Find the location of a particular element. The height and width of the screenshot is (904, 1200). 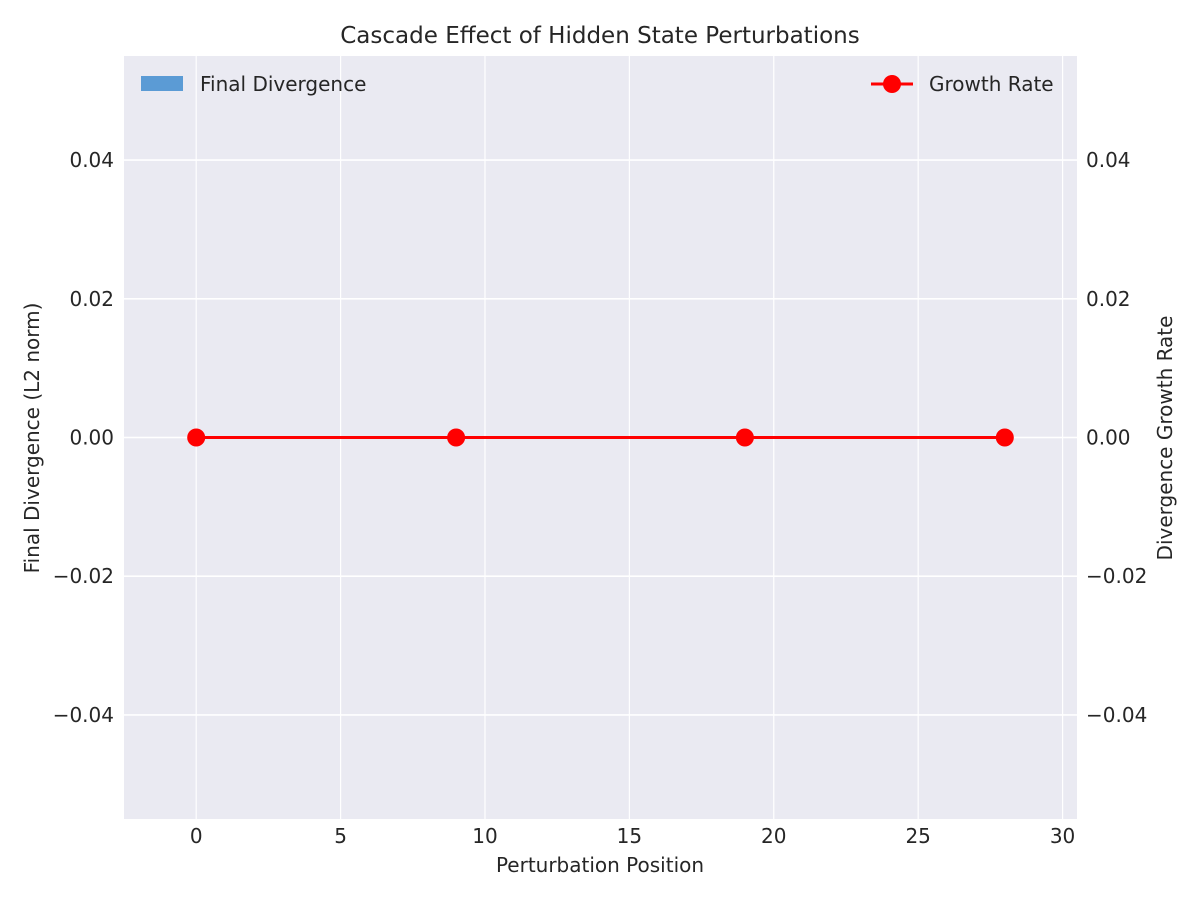

y-tick-label-left: −0.04 is located at coordinates (83, 715).